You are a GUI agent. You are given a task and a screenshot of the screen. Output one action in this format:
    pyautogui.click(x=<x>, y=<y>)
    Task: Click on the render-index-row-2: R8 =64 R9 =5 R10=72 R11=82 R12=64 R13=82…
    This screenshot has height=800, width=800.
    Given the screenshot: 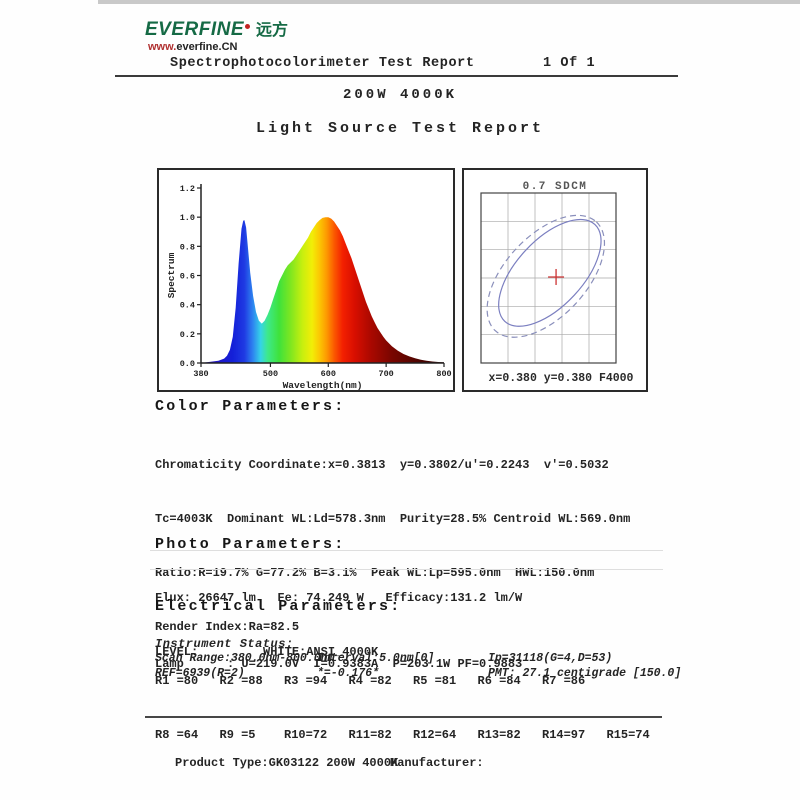 What is the action you would take?
    pyautogui.click(x=413, y=735)
    